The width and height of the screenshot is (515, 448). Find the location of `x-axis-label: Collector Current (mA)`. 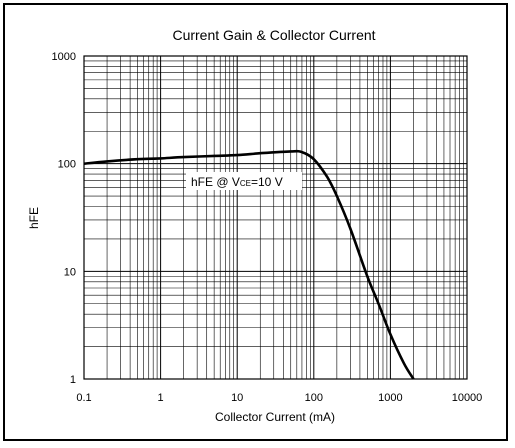

x-axis-label: Collector Current (mA) is located at coordinates (275, 417).